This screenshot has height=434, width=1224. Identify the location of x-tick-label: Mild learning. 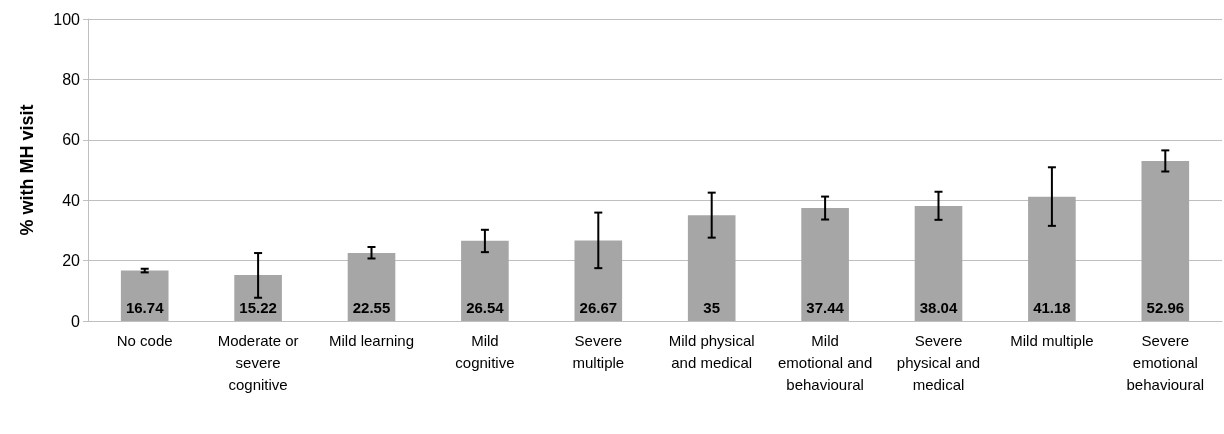
(371, 340).